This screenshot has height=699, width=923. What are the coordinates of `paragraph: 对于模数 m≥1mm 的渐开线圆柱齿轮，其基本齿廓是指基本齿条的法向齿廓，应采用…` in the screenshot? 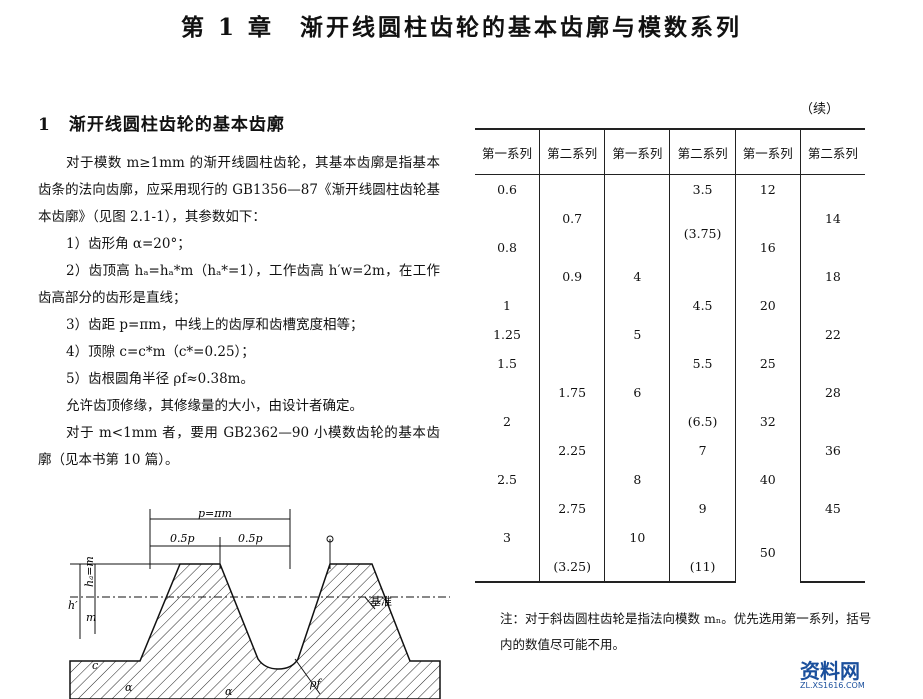 It's located at (239, 190).